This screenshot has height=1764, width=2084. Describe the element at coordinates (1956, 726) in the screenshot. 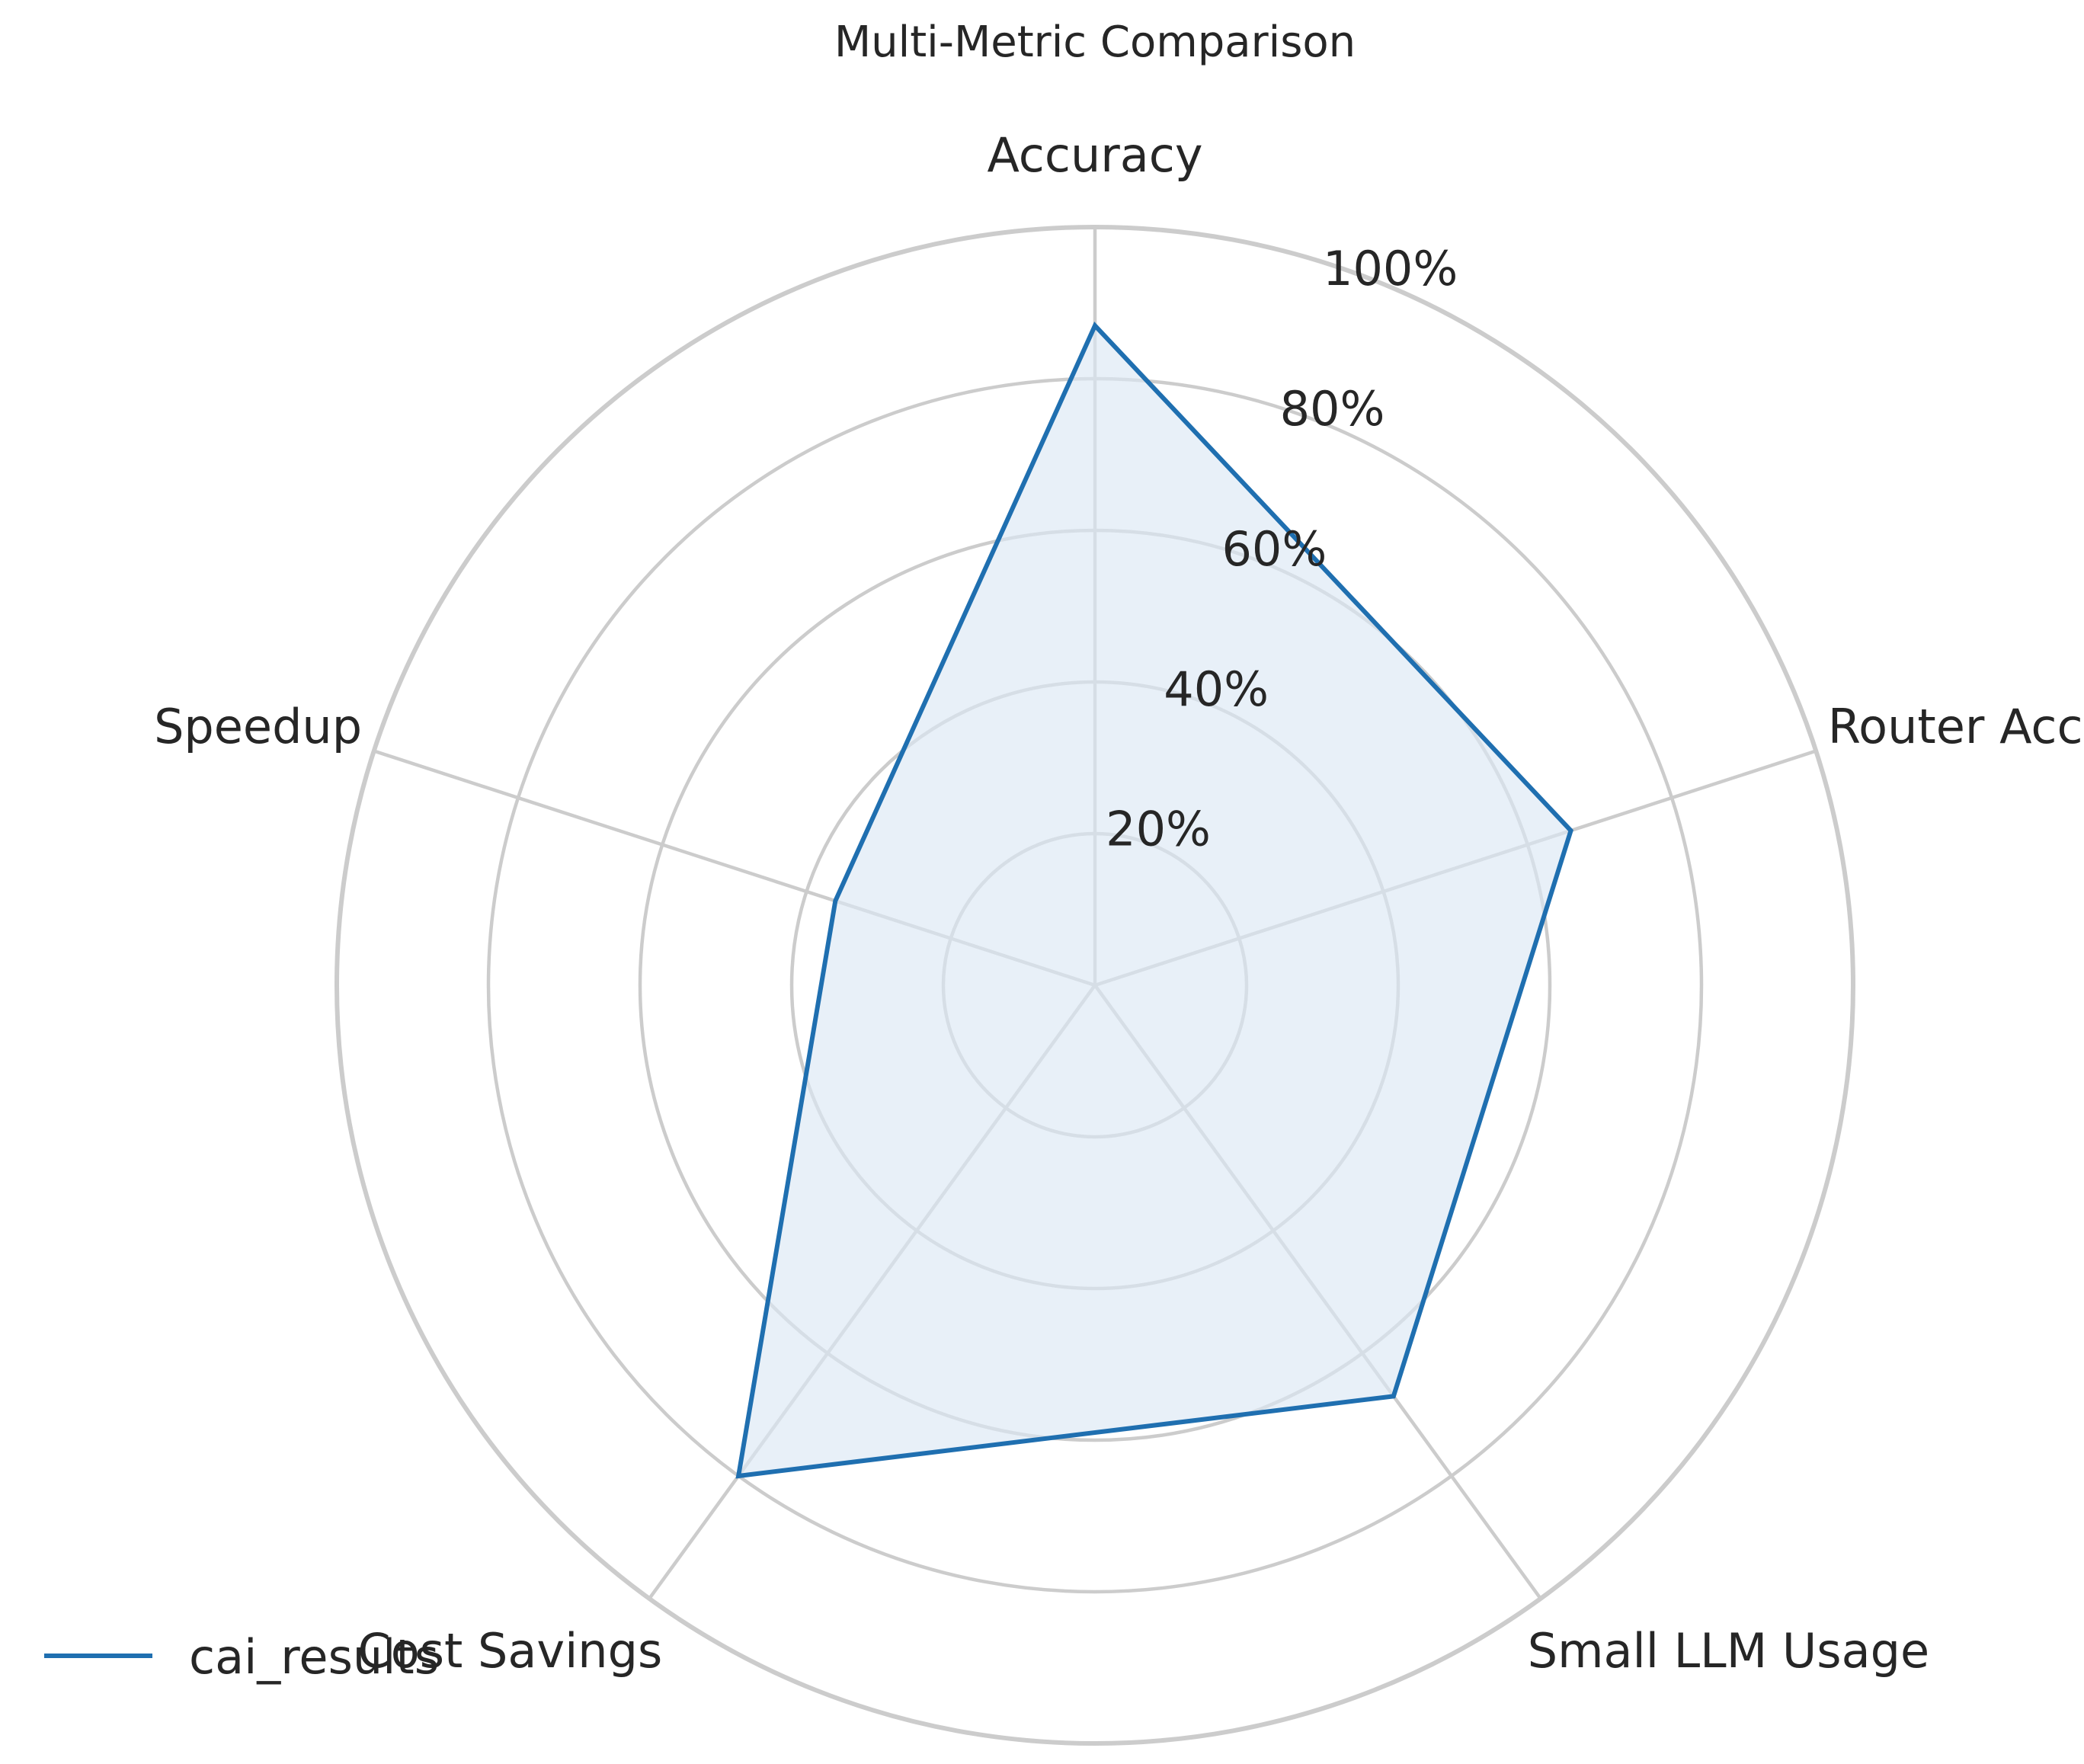

I see `axis-label-router-accuracy: Router Accuracy` at that location.